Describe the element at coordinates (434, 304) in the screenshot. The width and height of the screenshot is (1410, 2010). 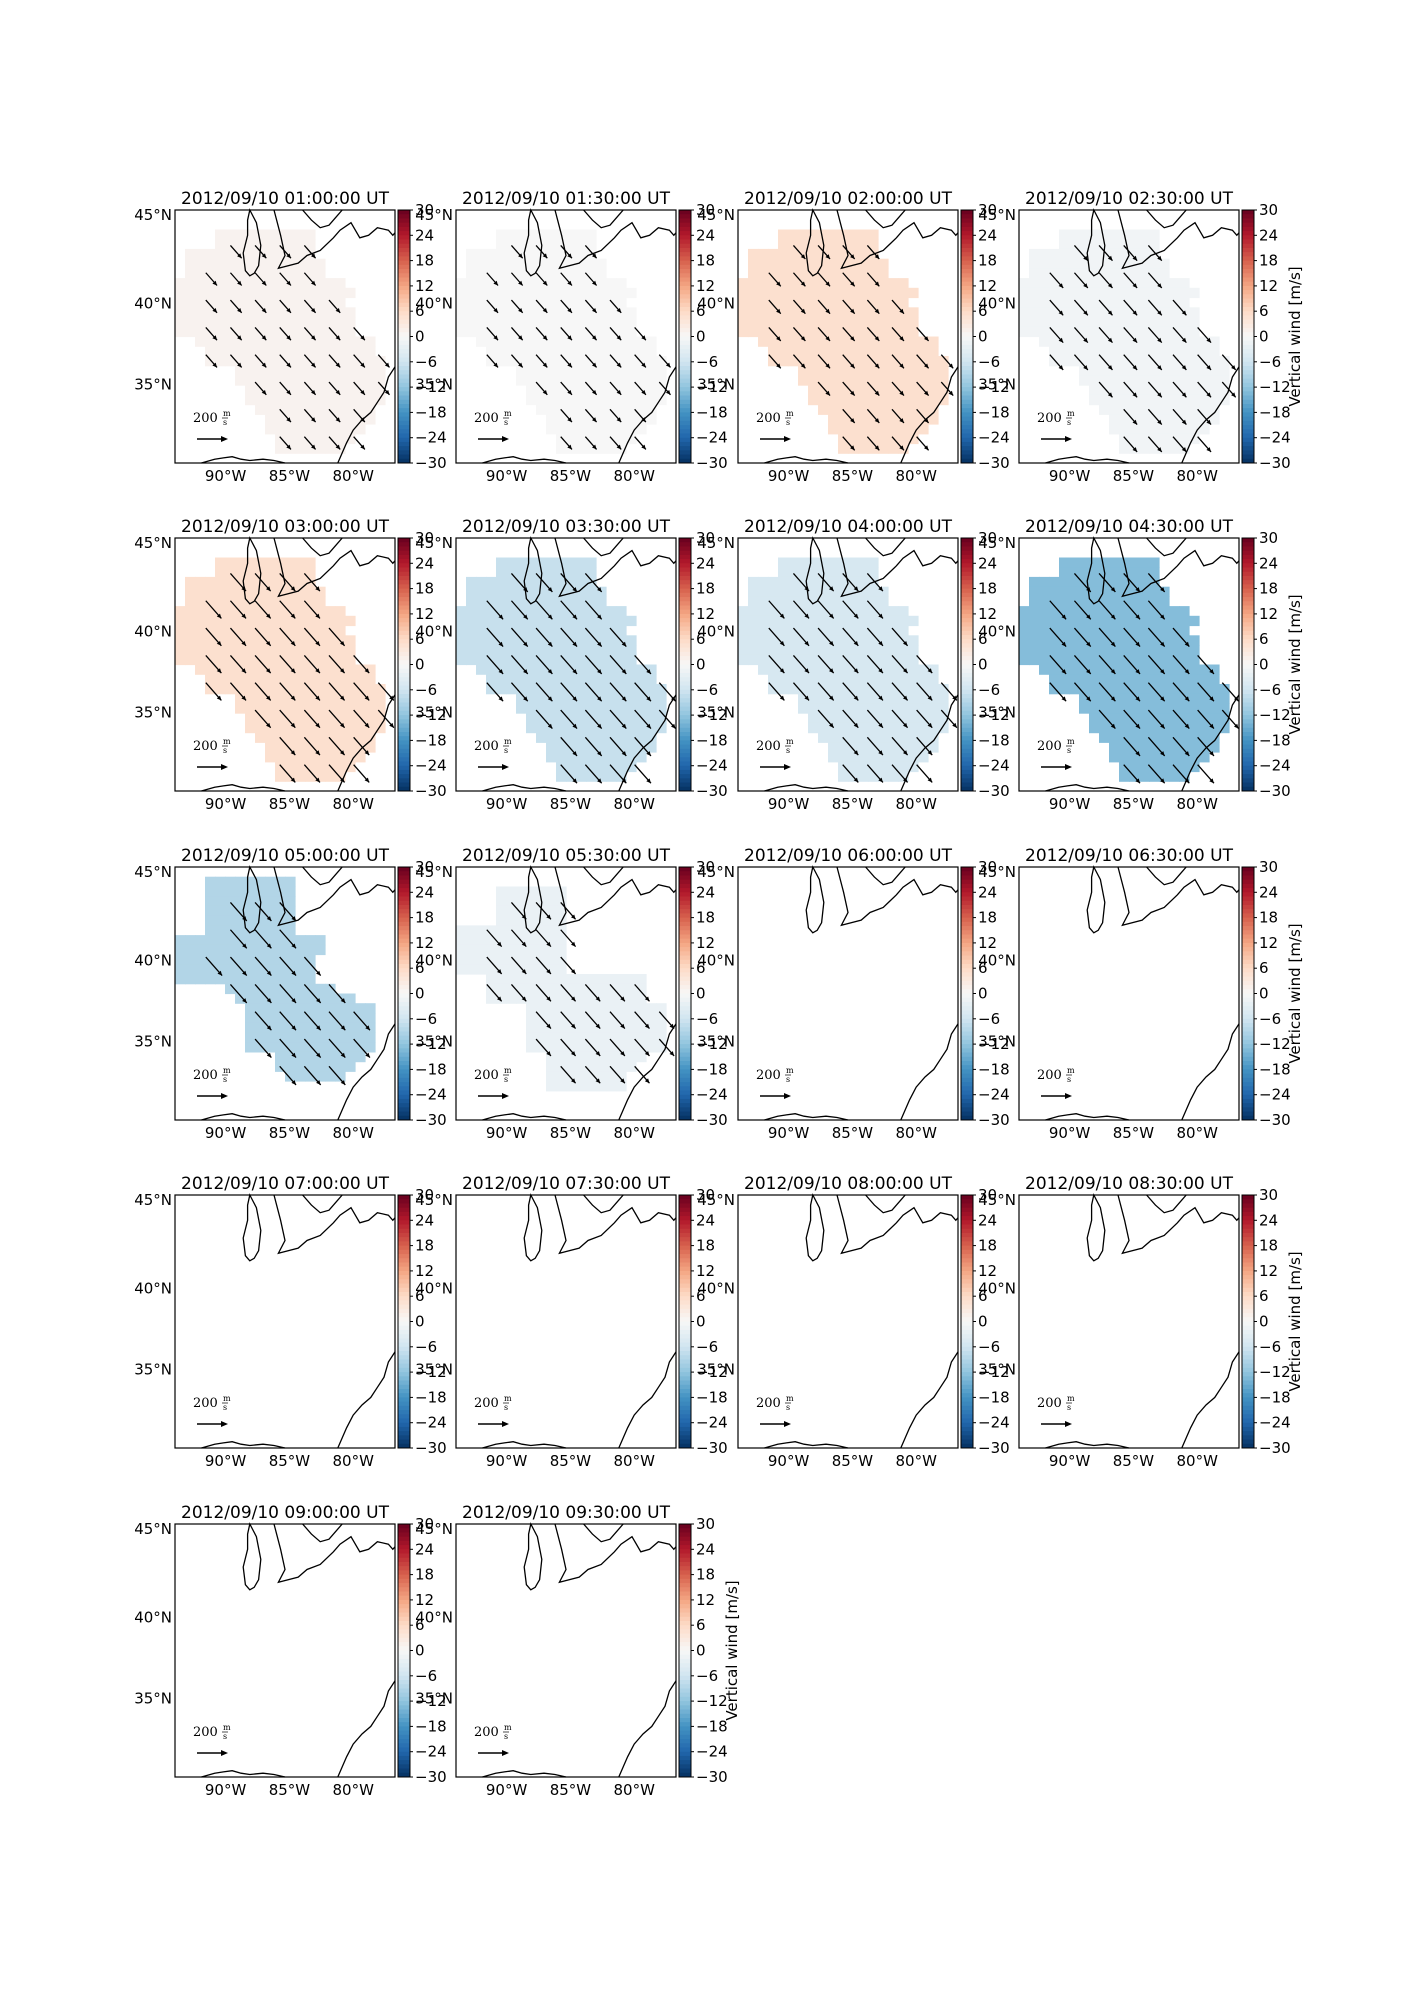
I see `lat-tick-label: 40°N` at that location.